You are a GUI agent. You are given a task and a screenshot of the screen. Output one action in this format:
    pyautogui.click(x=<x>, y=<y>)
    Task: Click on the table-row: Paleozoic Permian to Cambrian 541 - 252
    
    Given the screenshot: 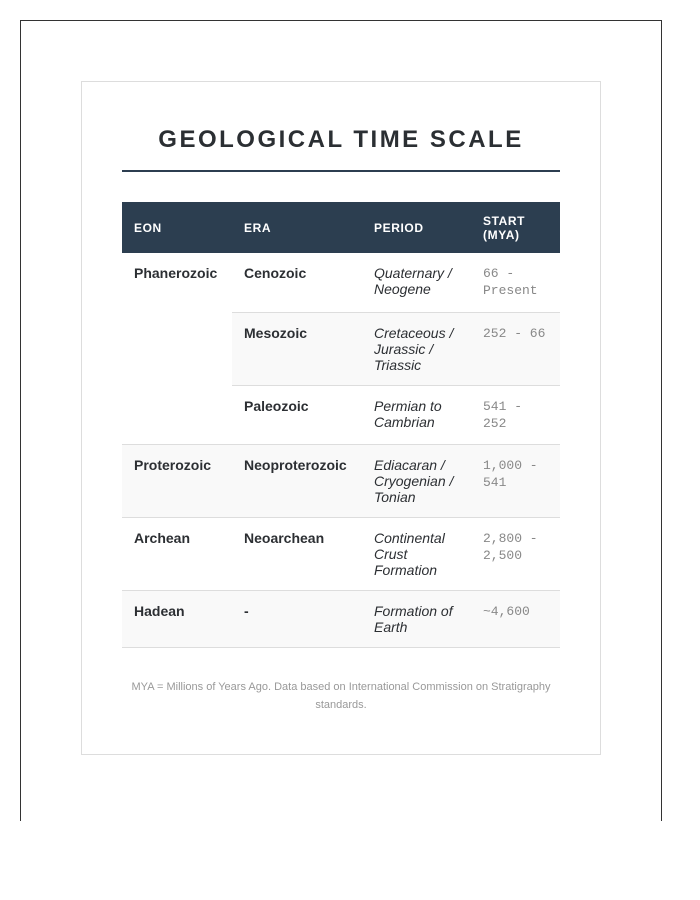 What is the action you would take?
    pyautogui.click(x=341, y=415)
    